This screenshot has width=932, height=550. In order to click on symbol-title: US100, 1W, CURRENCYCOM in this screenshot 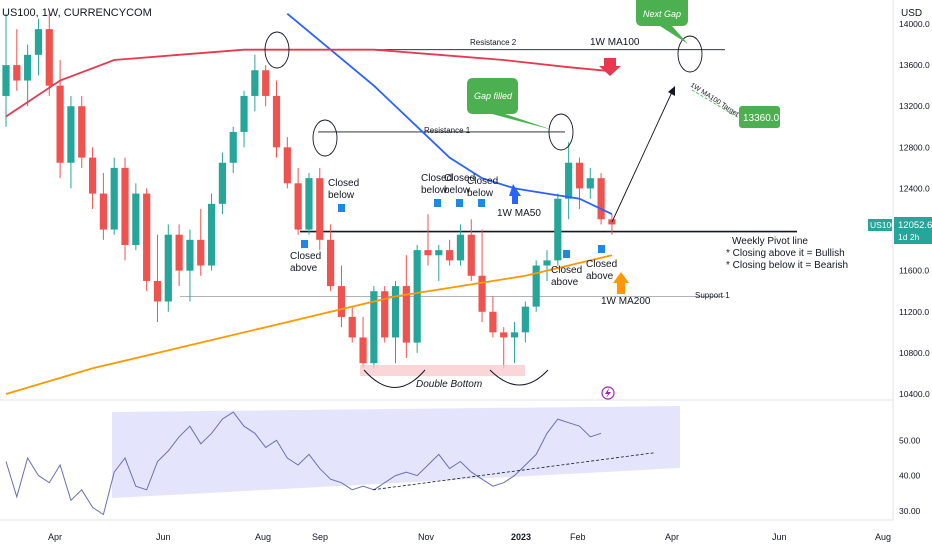, I will do `click(77, 13)`.